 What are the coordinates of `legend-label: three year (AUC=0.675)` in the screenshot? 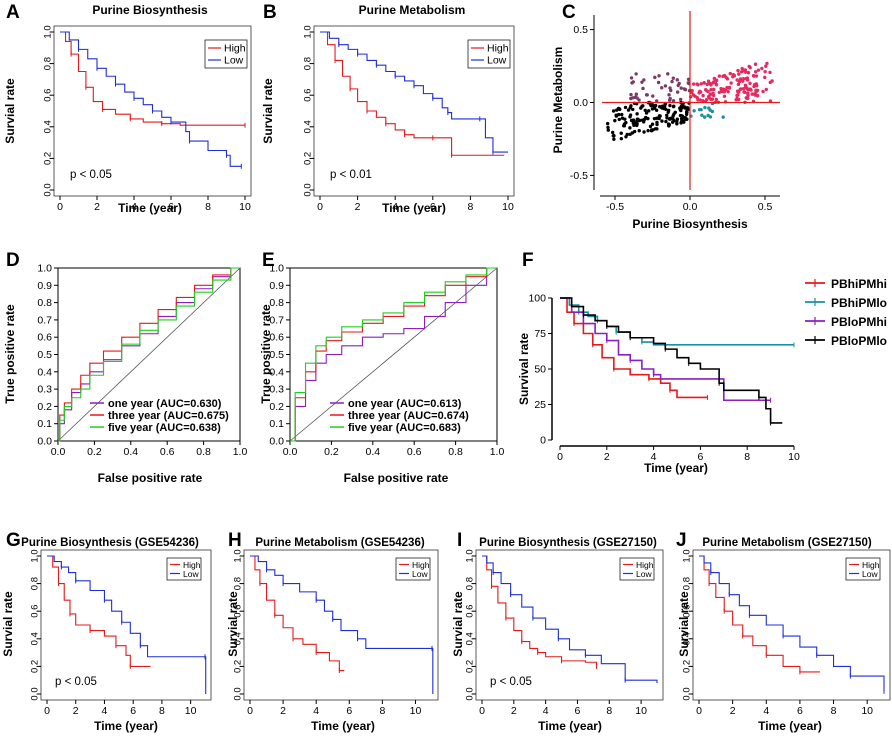 It's located at (168, 416).